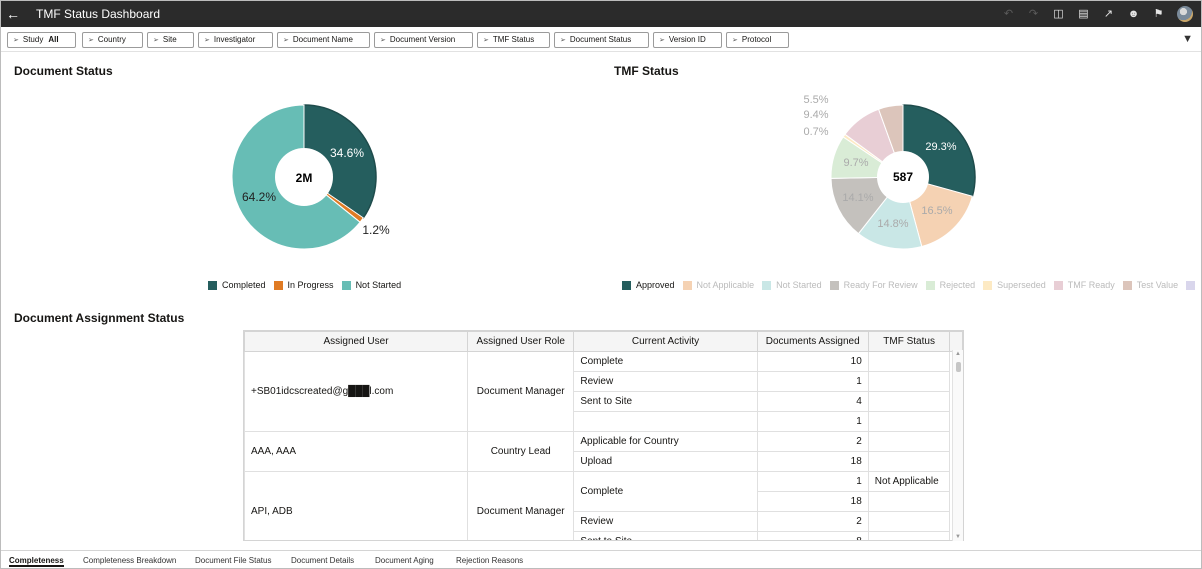 The height and width of the screenshot is (569, 1202). What do you see at coordinates (521, 451) in the screenshot?
I see `cell-role: Country Lead` at bounding box center [521, 451].